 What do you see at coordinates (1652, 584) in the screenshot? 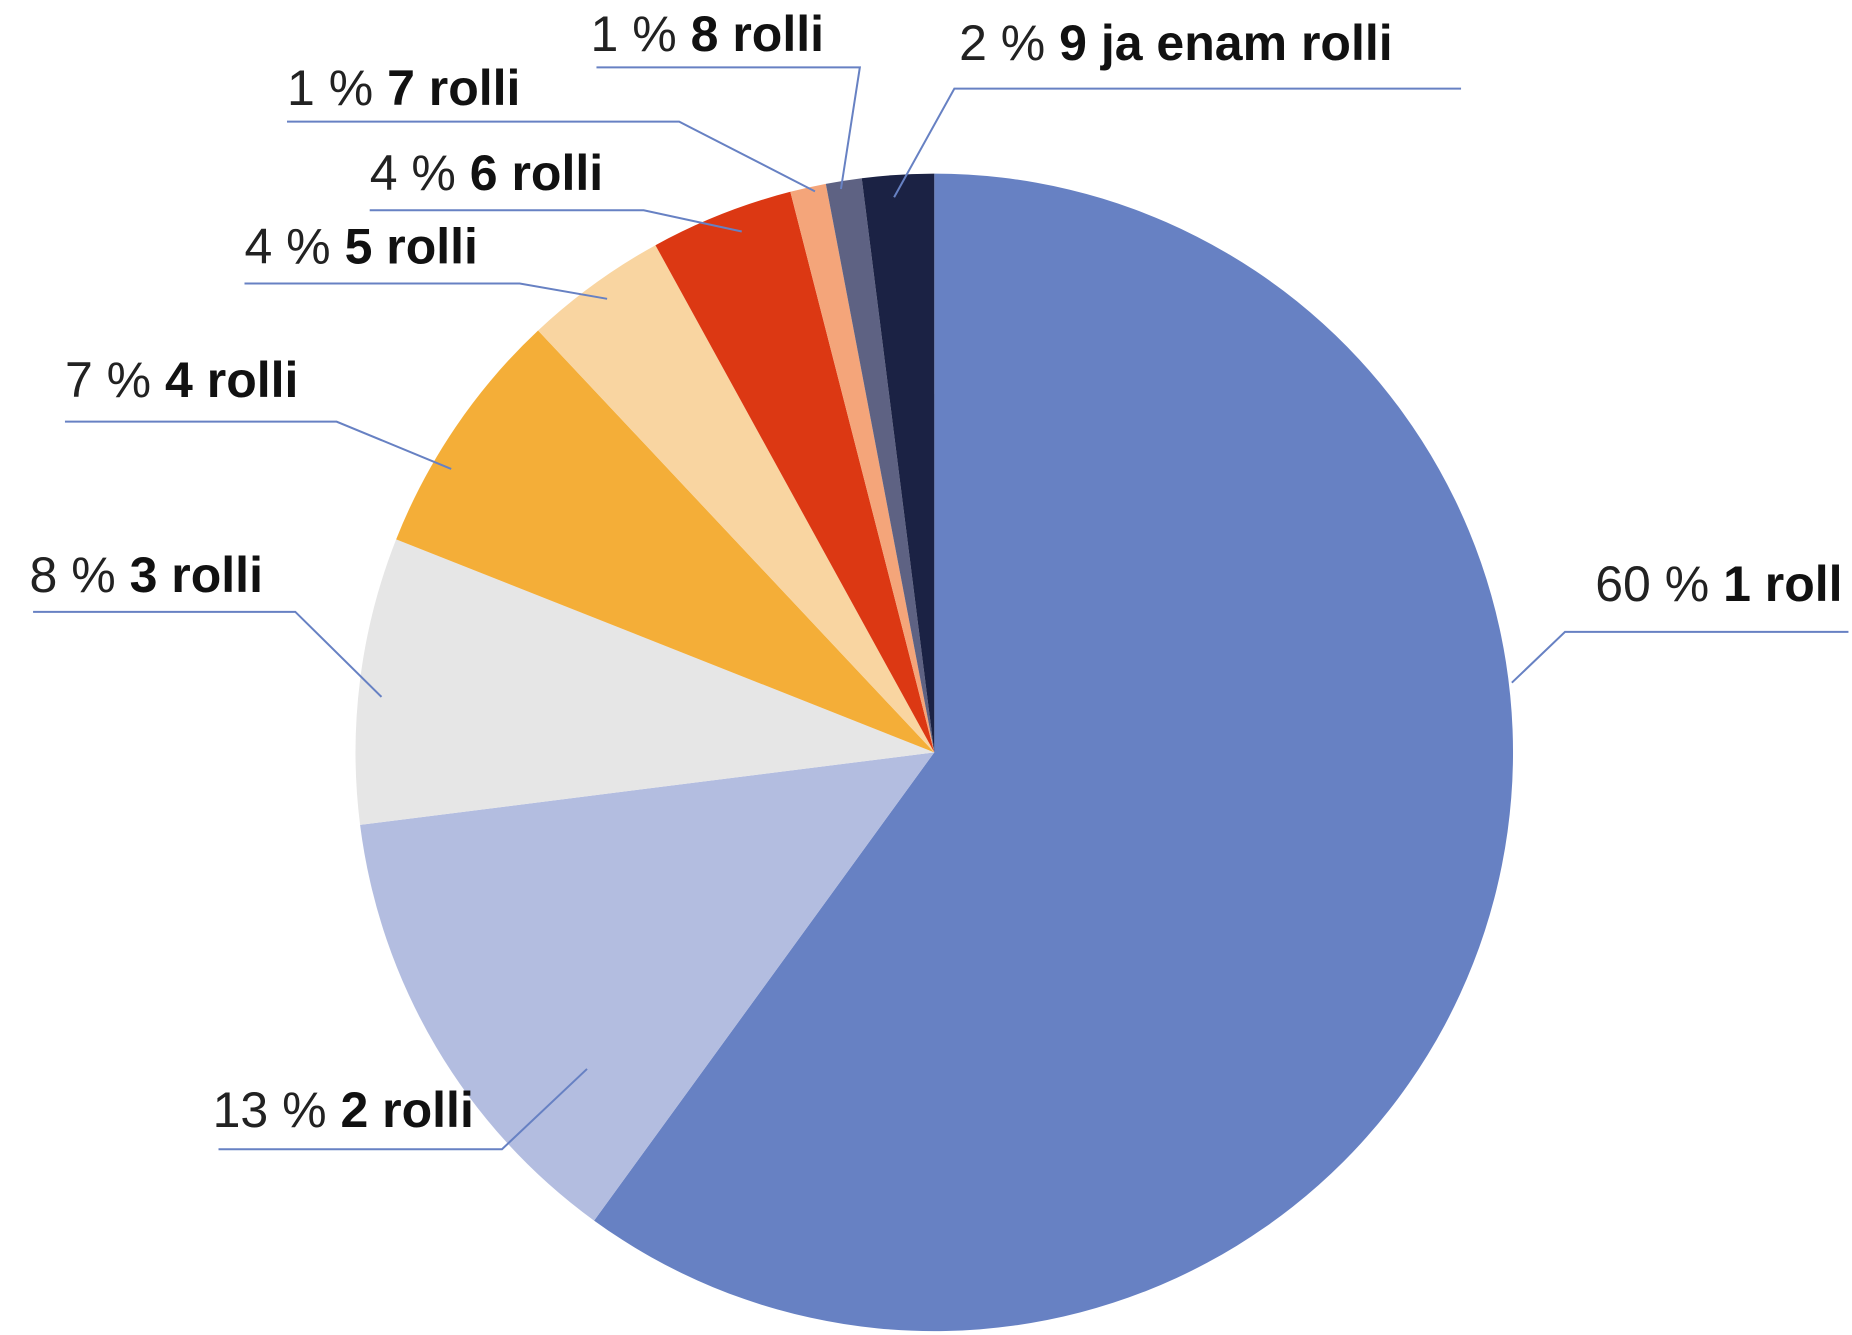
I see `value-label: 60 %` at bounding box center [1652, 584].